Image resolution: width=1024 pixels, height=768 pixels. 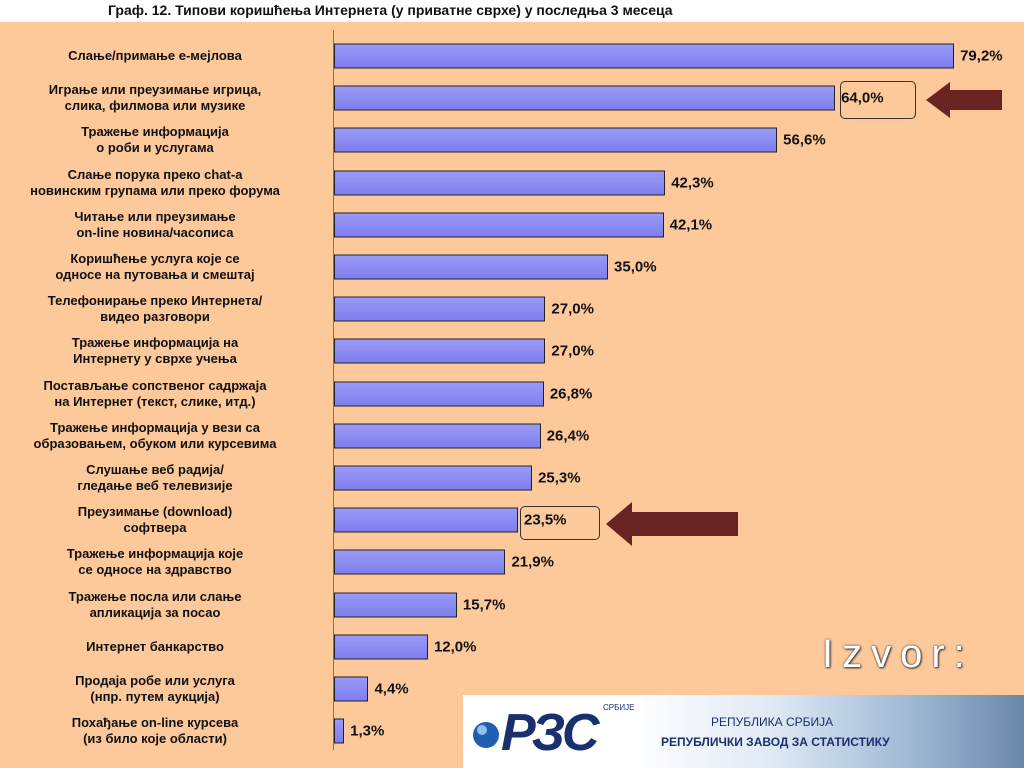 I want to click on y-tick-label: Тражење информација о роби и услугама, so click(x=155, y=140).